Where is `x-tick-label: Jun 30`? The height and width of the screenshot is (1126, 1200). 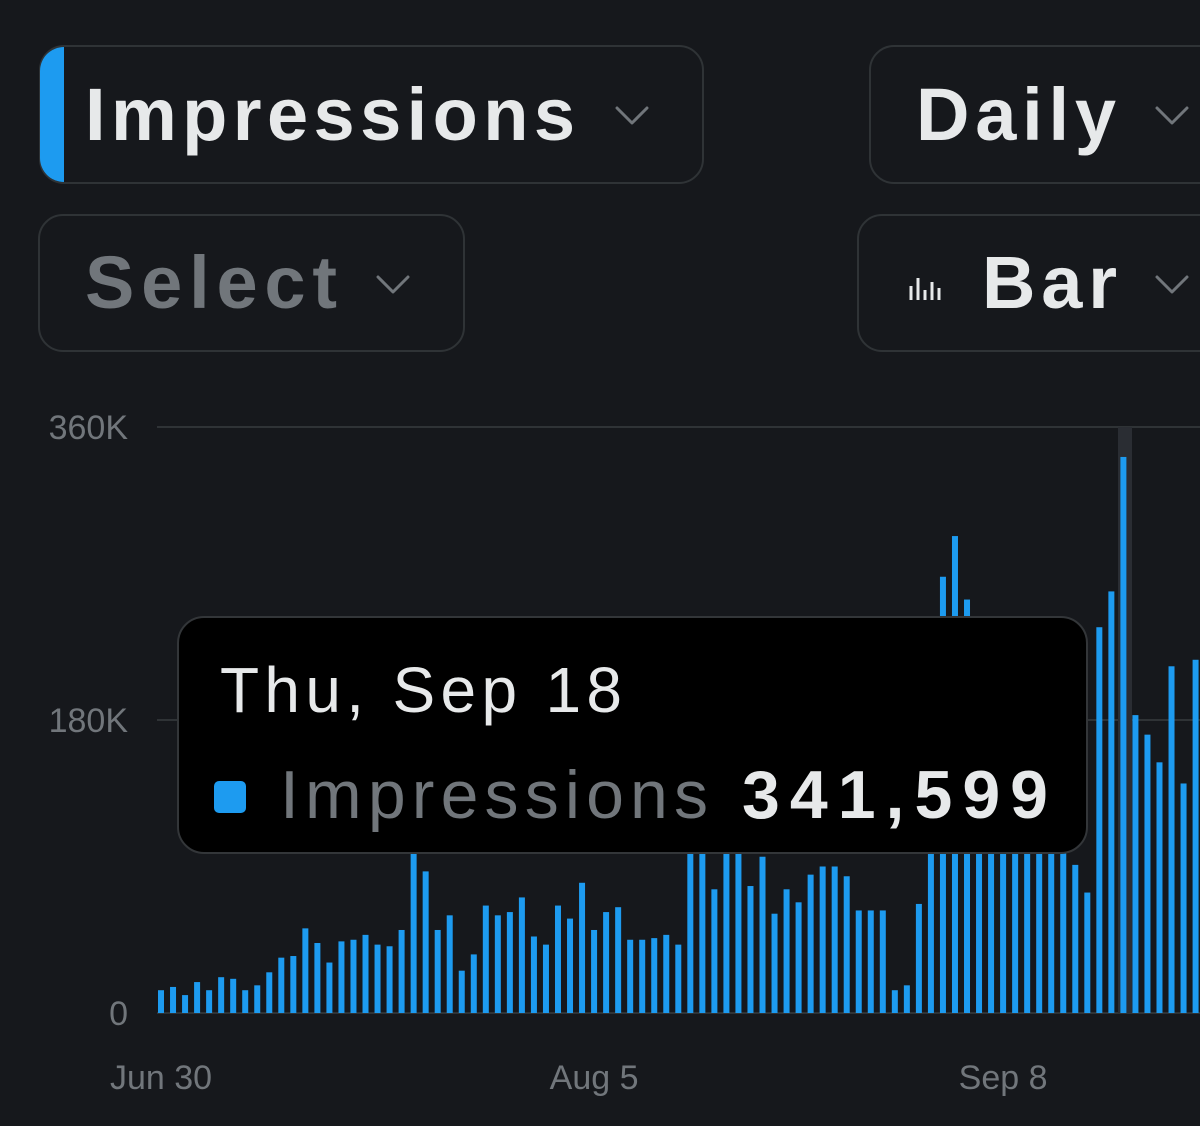 x-tick-label: Jun 30 is located at coordinates (161, 1078).